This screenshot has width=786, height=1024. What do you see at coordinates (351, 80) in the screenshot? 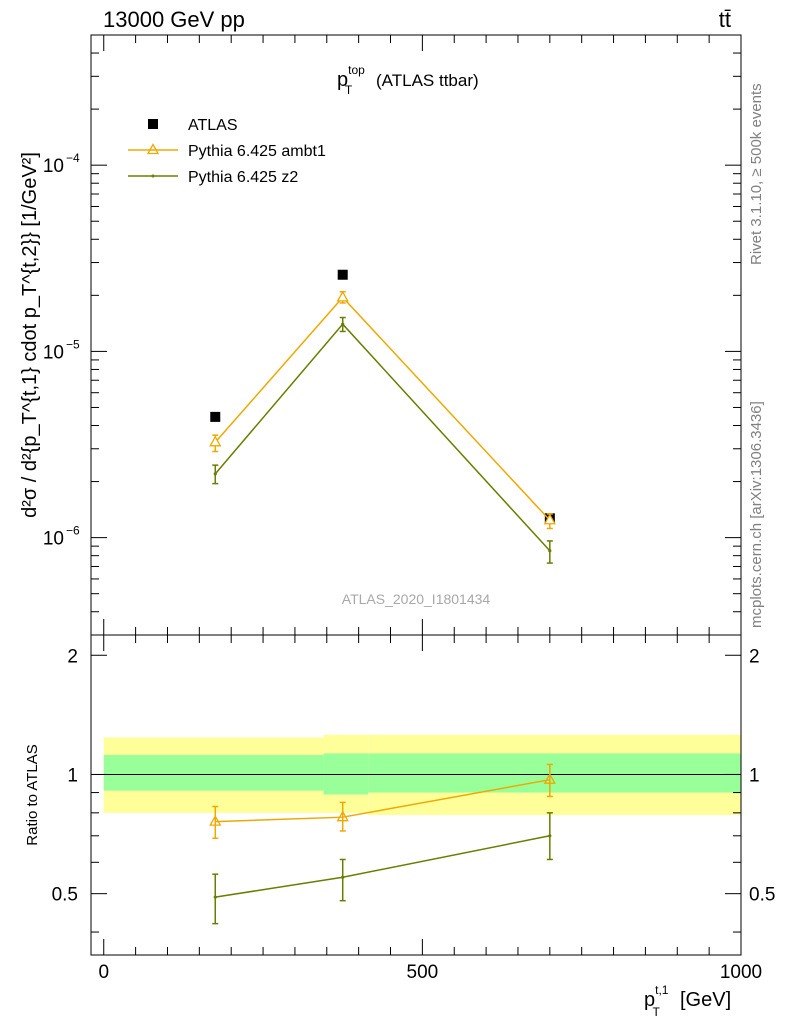
I see `main-title: ptop T` at bounding box center [351, 80].